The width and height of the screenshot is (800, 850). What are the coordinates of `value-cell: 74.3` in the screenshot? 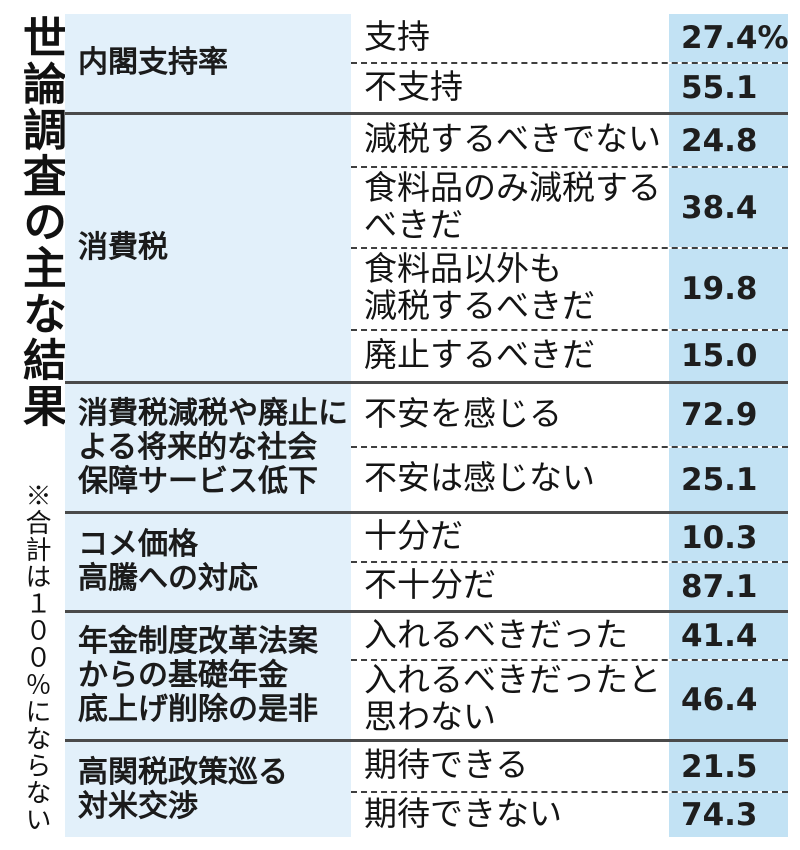 It's located at (728, 815).